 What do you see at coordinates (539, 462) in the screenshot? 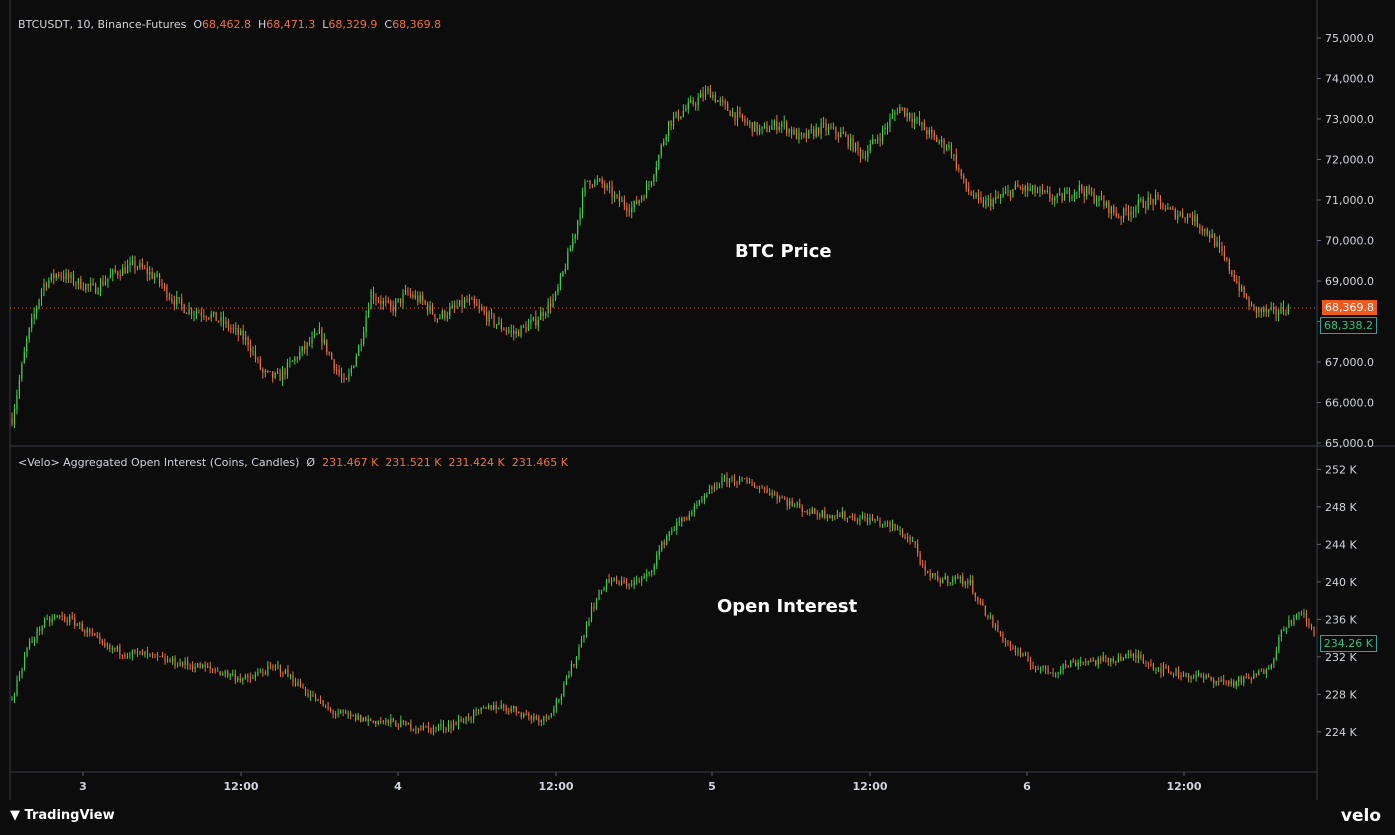
I see `oi-value-4: 231.465 K` at bounding box center [539, 462].